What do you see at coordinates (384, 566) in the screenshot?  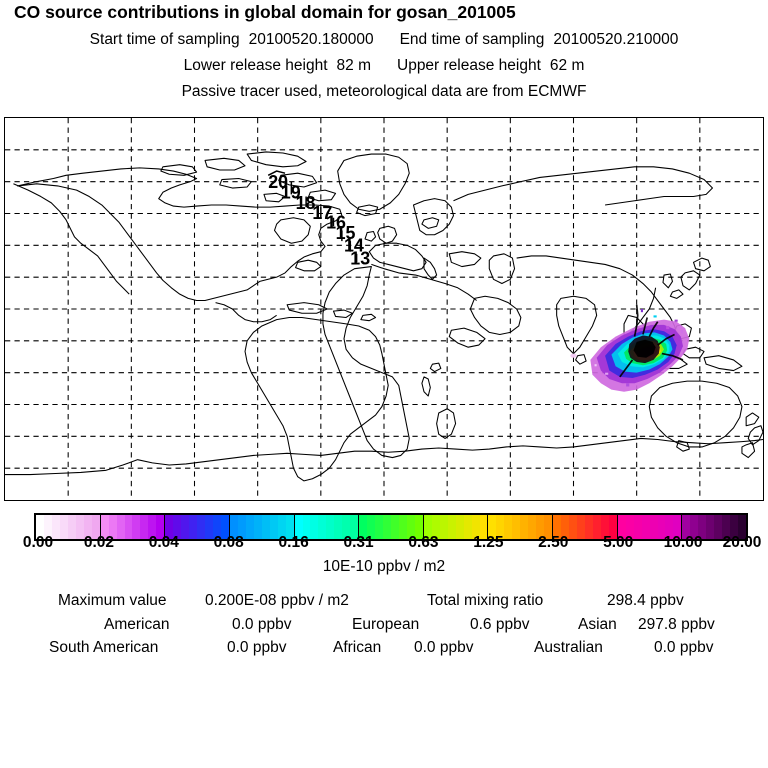 I see `colorbar-axis-label: 10E-10 ppbv / m2` at bounding box center [384, 566].